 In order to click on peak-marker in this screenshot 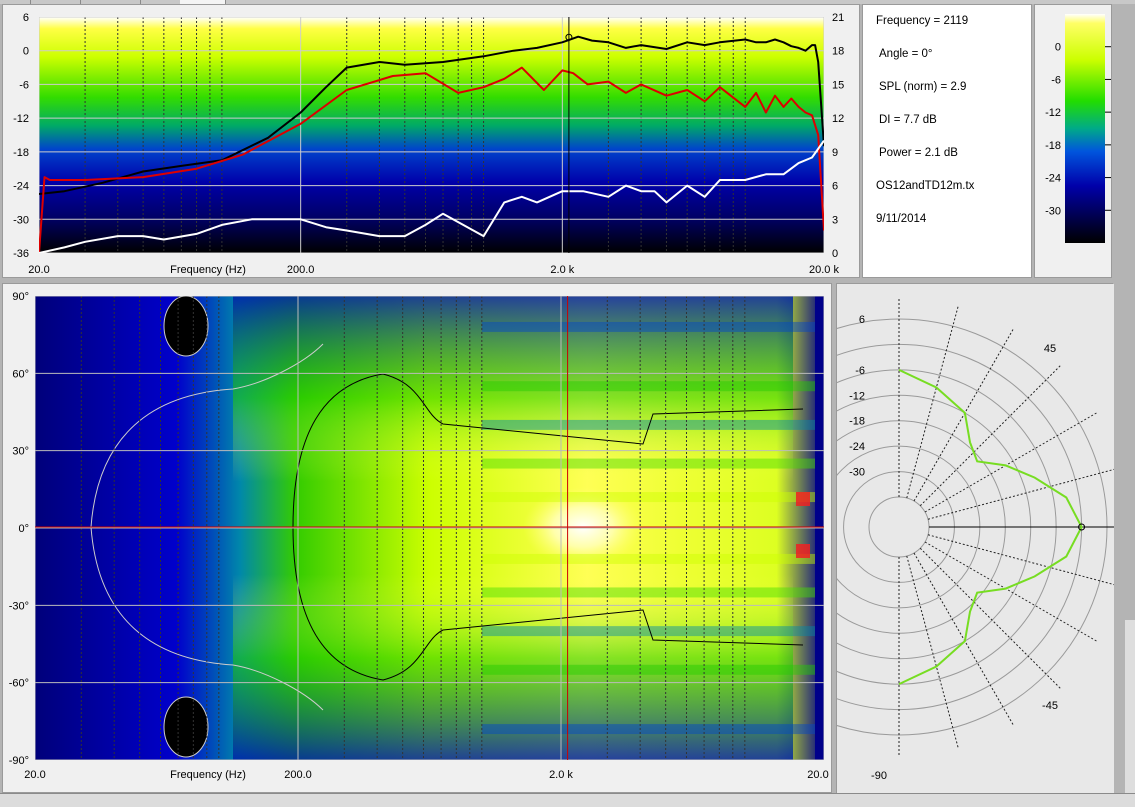, I will do `click(803, 499)`.